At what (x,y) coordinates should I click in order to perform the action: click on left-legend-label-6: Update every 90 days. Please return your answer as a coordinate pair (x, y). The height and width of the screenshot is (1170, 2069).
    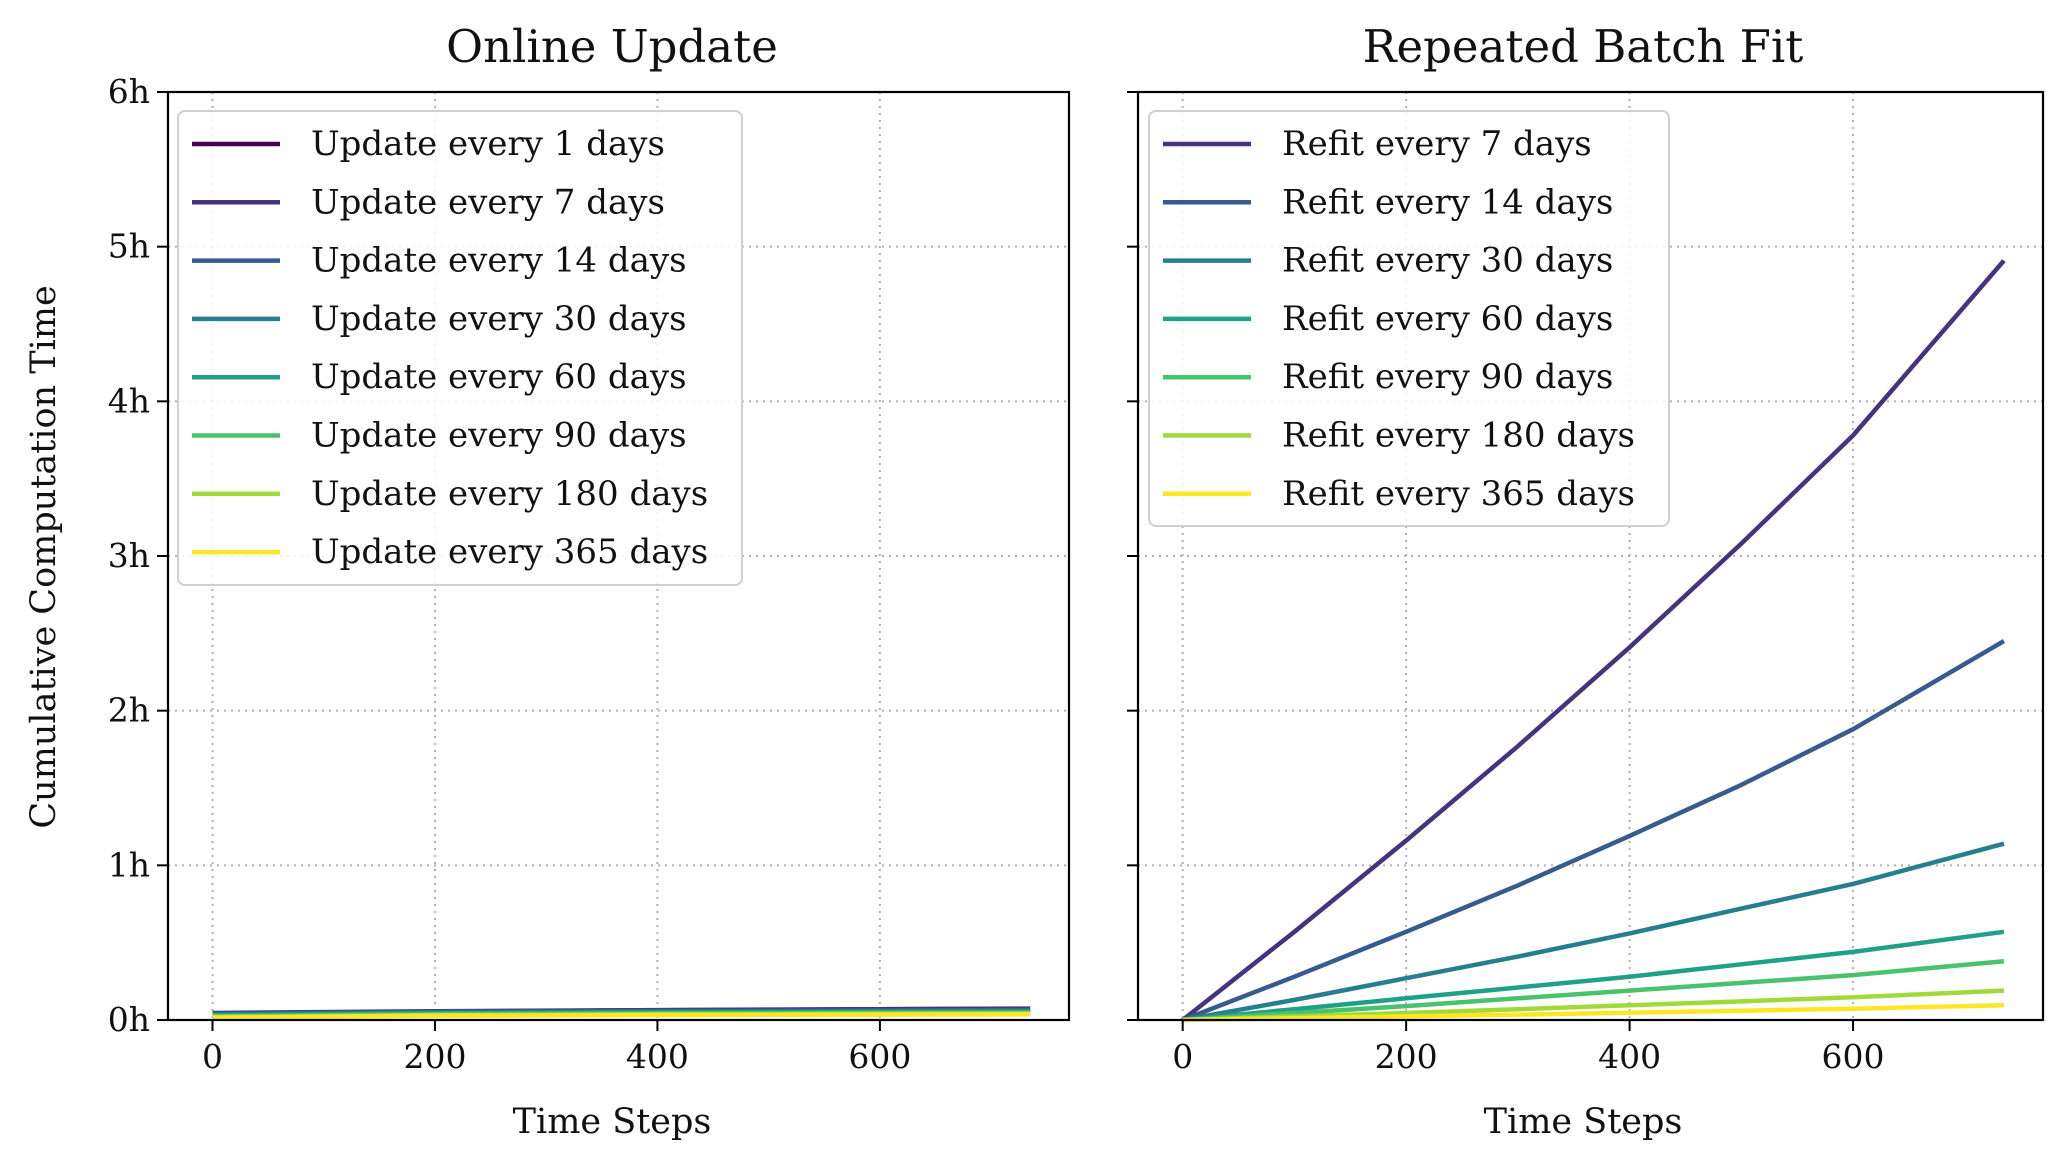
    Looking at the image, I should click on (499, 436).